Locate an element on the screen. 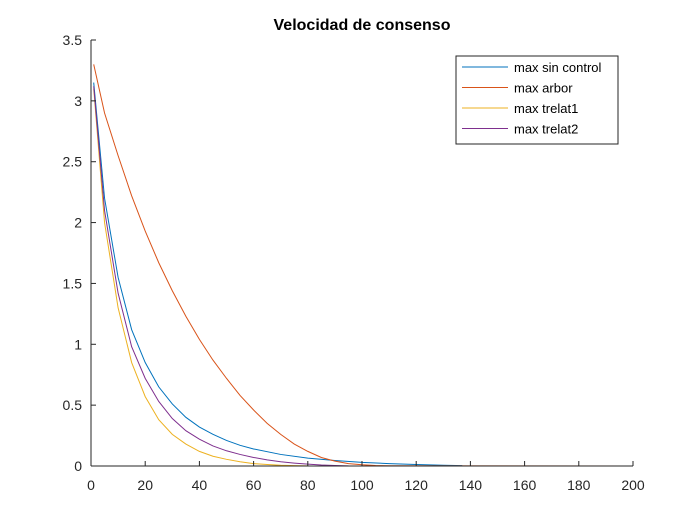 Image resolution: width=700 pixels, height=525 pixels. x-tick-label: 20 is located at coordinates (145, 485).